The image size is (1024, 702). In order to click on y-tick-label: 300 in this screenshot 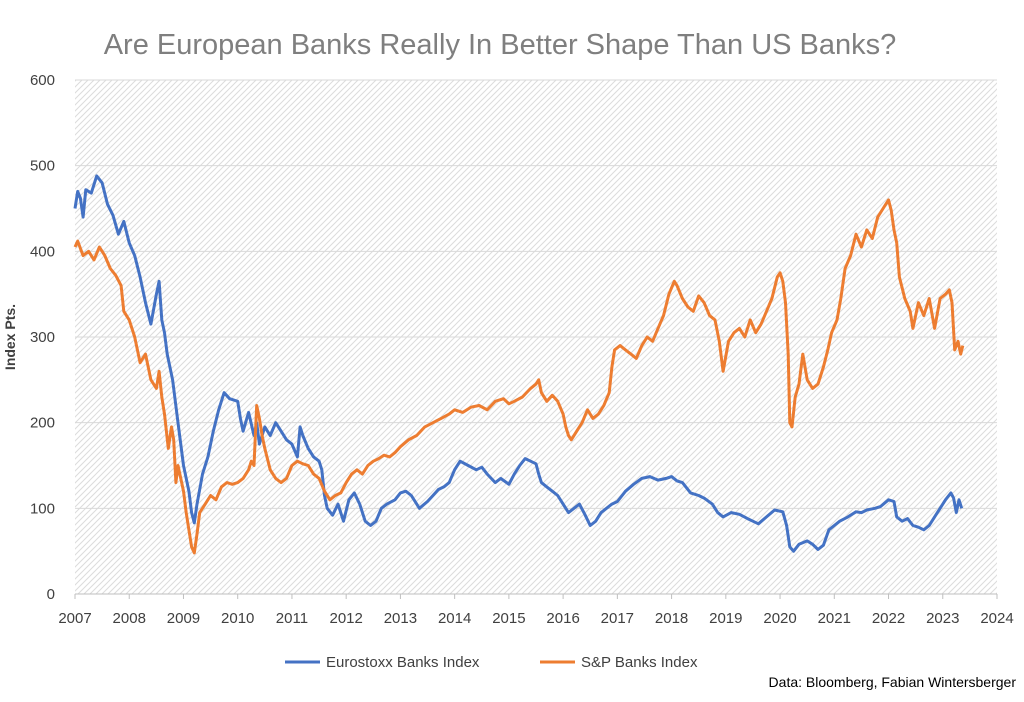, I will do `click(42, 337)`.